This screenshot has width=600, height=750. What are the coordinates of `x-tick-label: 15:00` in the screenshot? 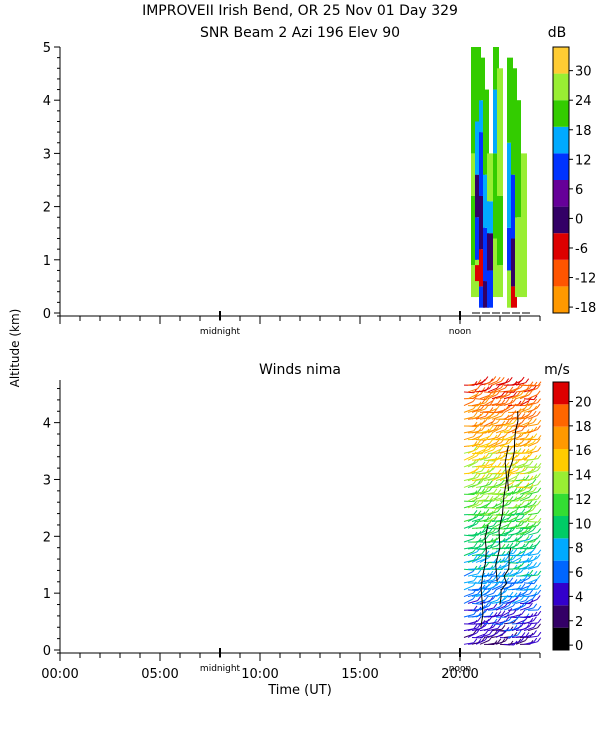 It's located at (359, 674).